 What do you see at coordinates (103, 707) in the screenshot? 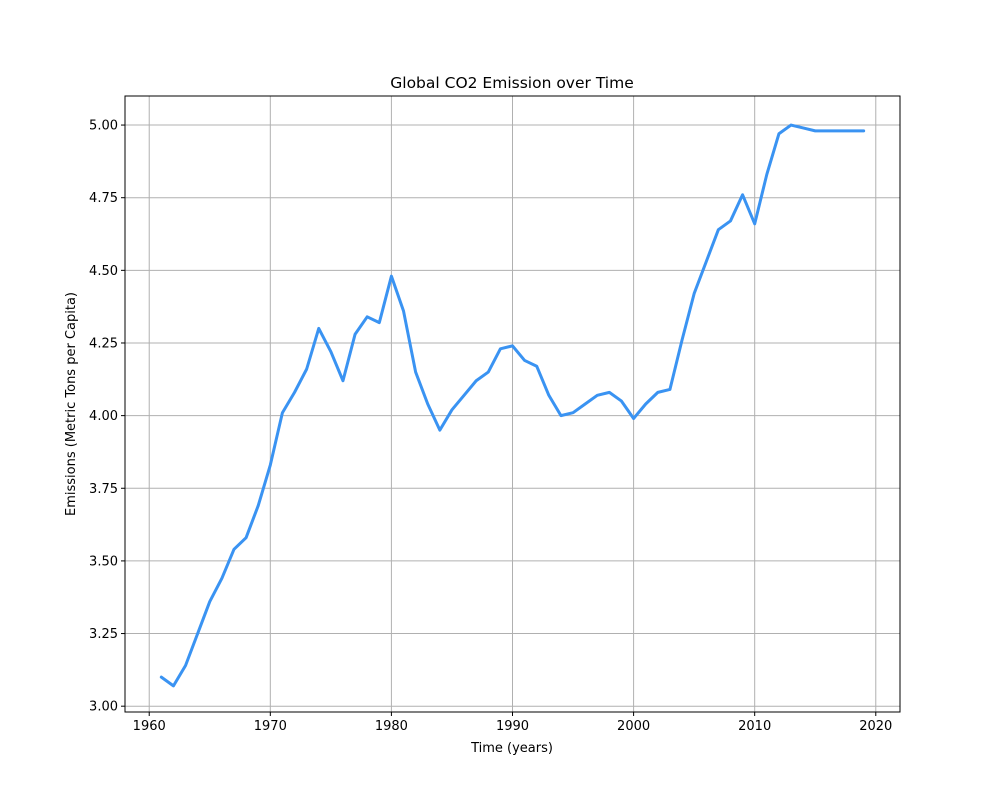
I see `y-tick-label: 3.00` at bounding box center [103, 707].